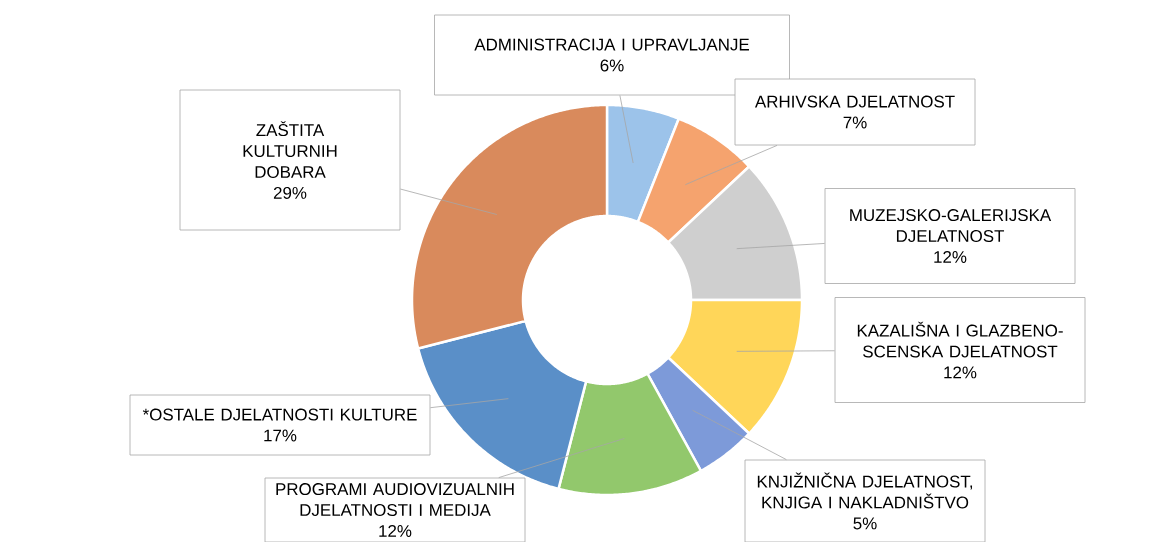 This screenshot has height=542, width=1173. Describe the element at coordinates (960, 339) in the screenshot. I see `slice-label: KAZALIŠNA I GLAZBENO-SCENSKA DJELATNOST` at that location.